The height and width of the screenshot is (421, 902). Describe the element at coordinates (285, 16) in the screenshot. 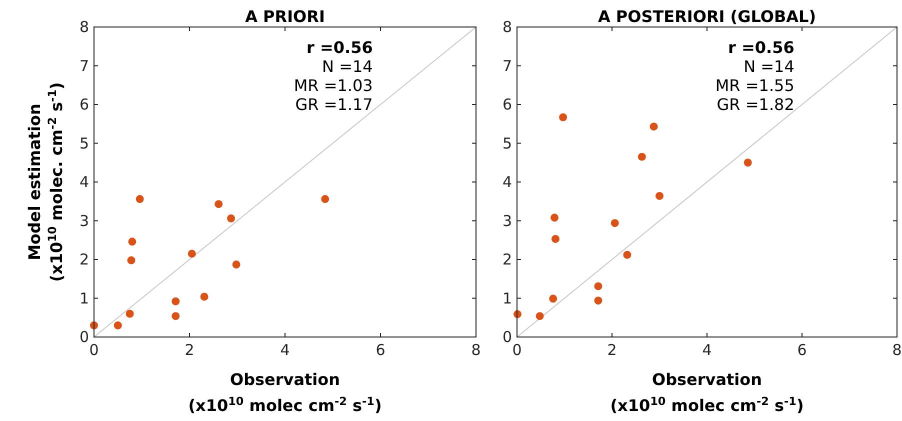

I see `chart-title: A PRIORI` at that location.